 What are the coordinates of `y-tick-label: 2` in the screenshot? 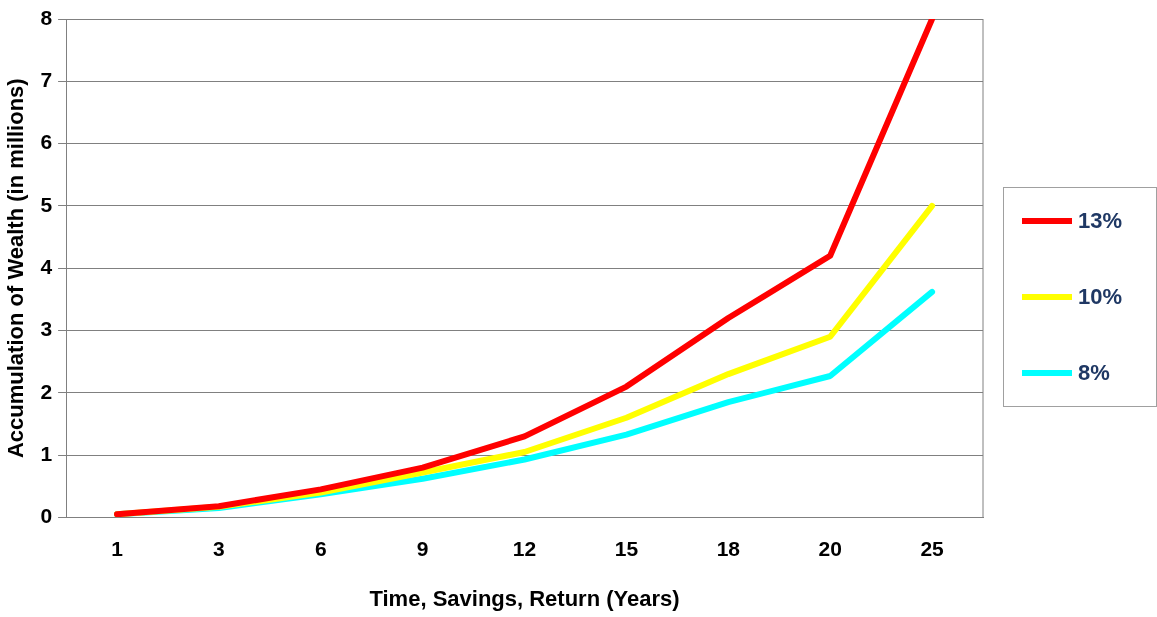 It's located at (46, 391).